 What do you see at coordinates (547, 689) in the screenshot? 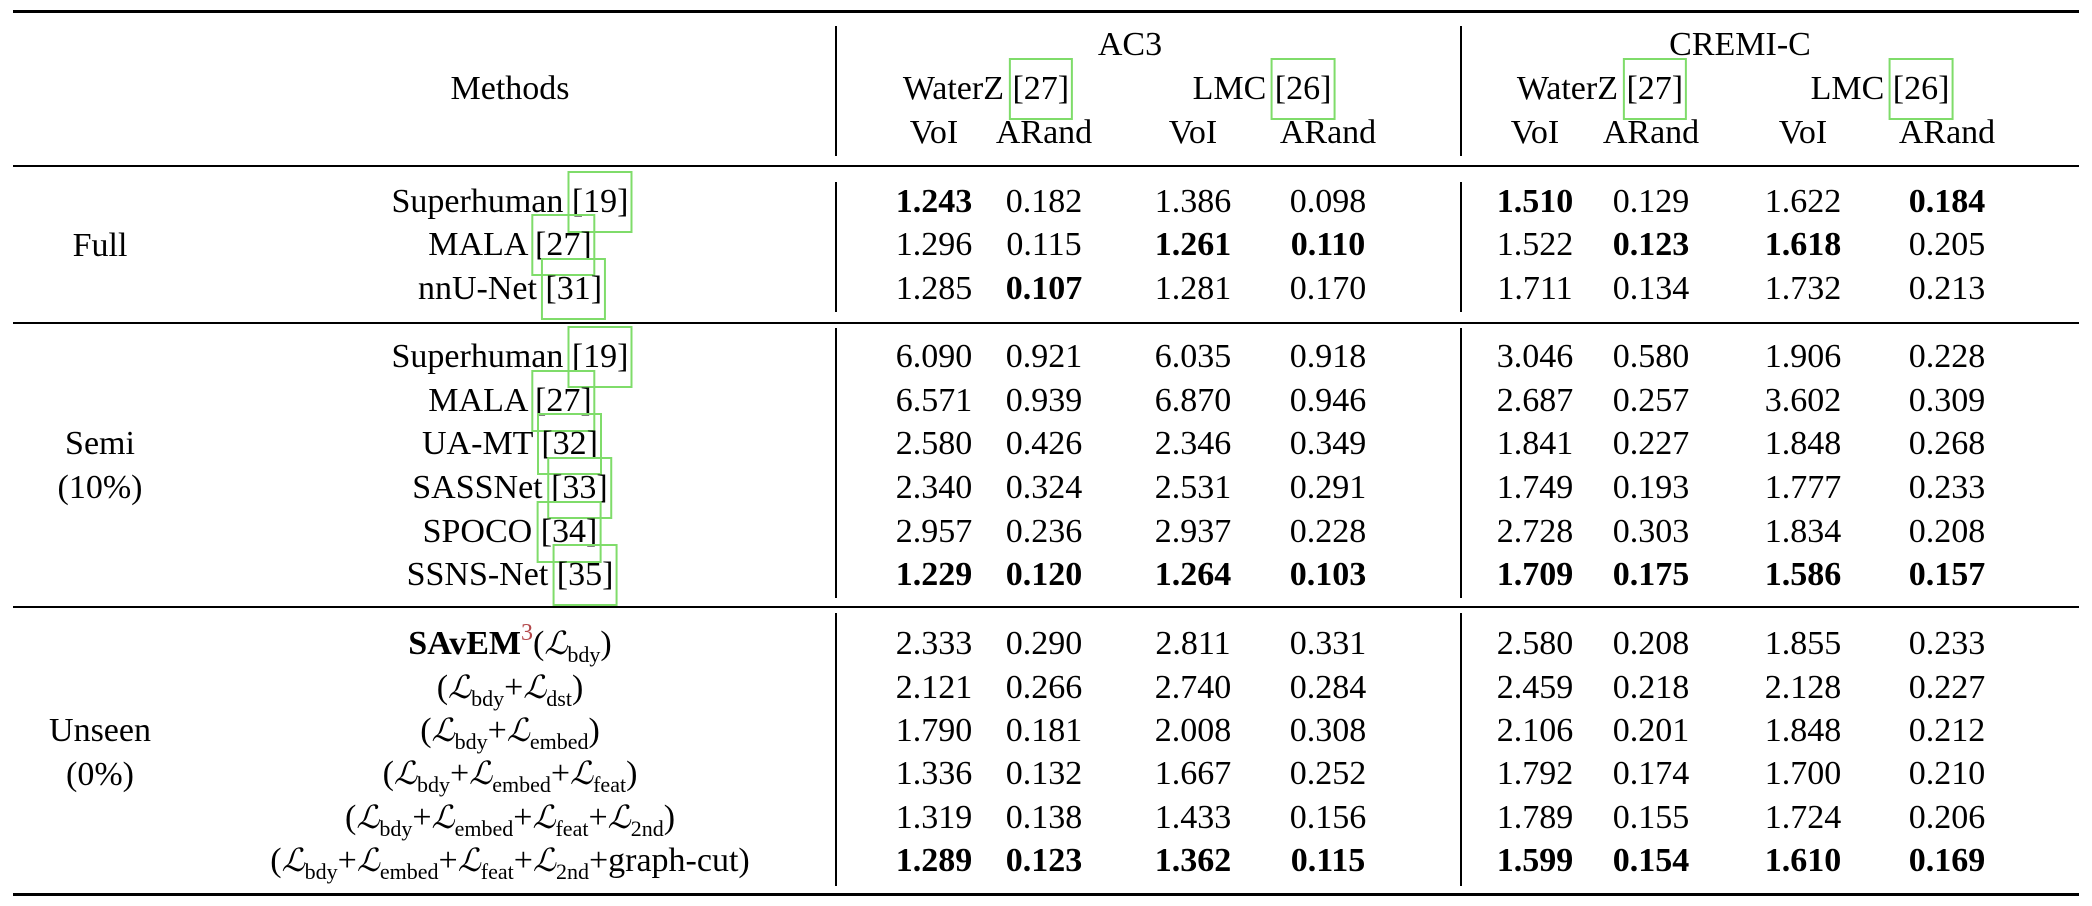
I see `loss-term: ℒdst` at bounding box center [547, 689].